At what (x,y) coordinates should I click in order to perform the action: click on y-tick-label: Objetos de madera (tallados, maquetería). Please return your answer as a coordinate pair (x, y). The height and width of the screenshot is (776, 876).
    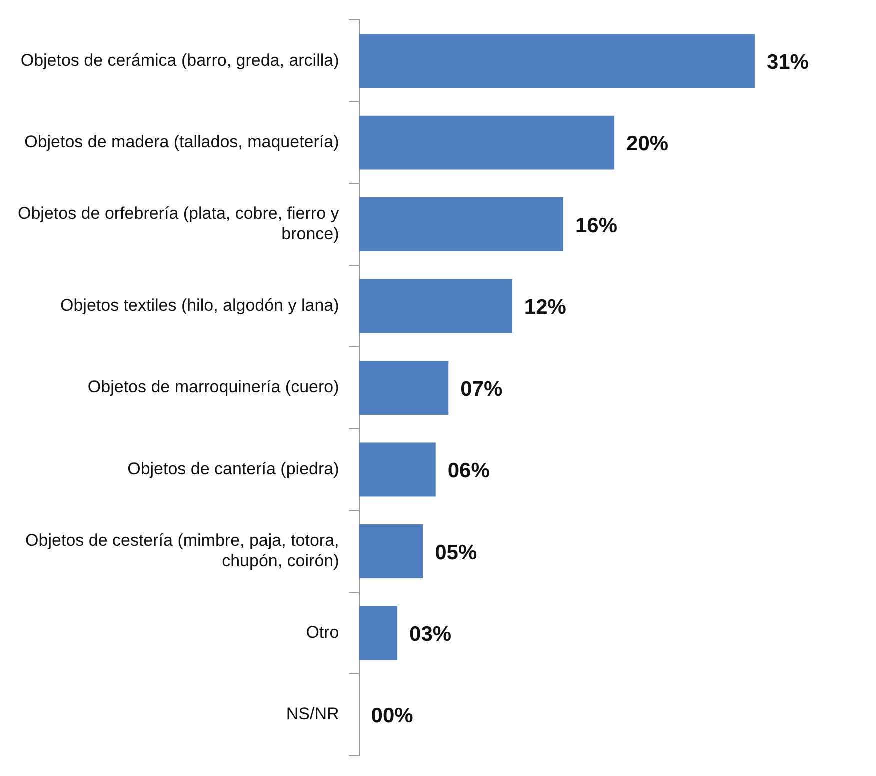
    Looking at the image, I should click on (182, 142).